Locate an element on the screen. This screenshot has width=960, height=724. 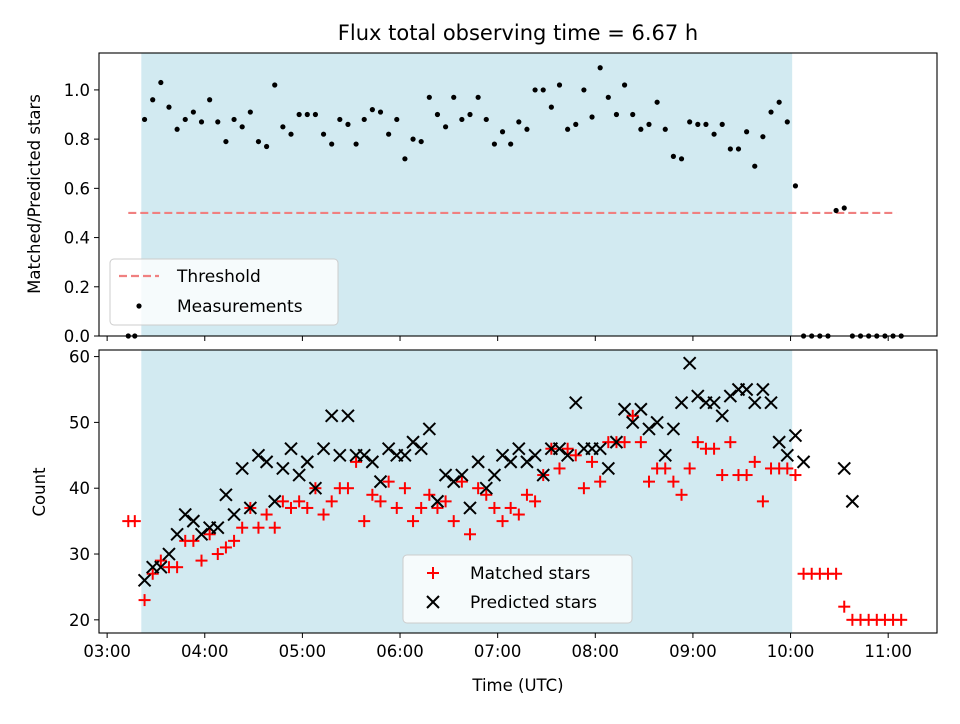
bottom-y-tick-label: 20 is located at coordinates (79, 620).